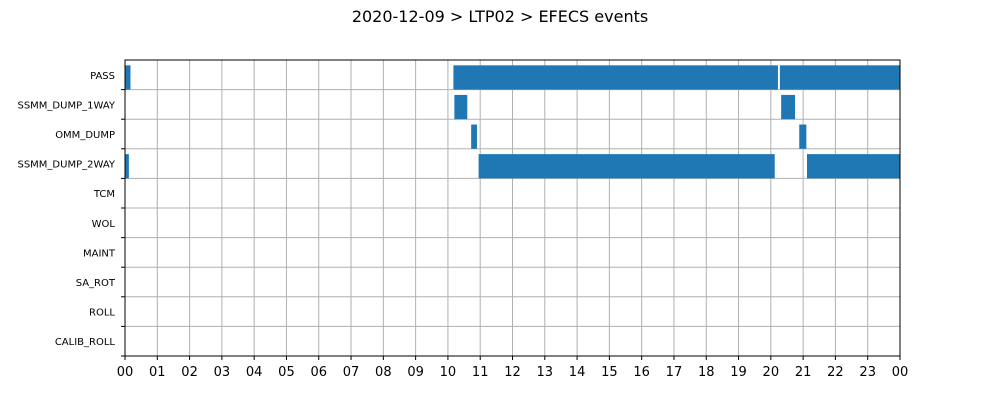  I want to click on x-tick-label: 16, so click(641, 372).